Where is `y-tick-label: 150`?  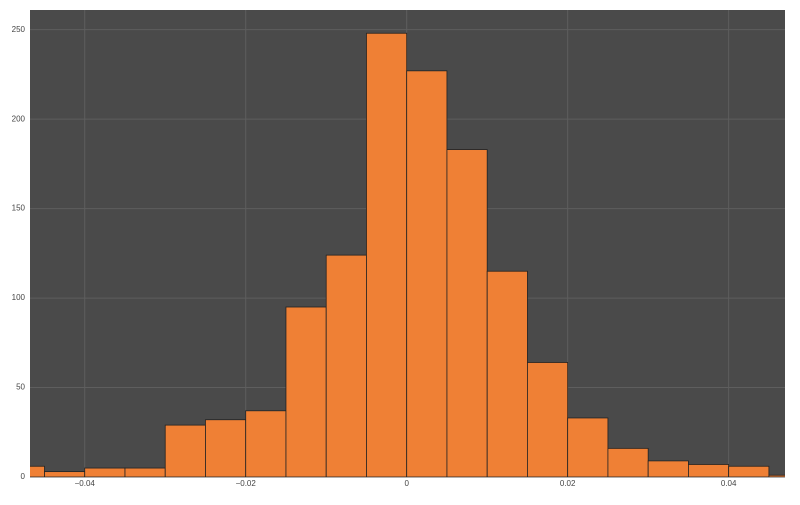 y-tick-label: 150 is located at coordinates (19, 208).